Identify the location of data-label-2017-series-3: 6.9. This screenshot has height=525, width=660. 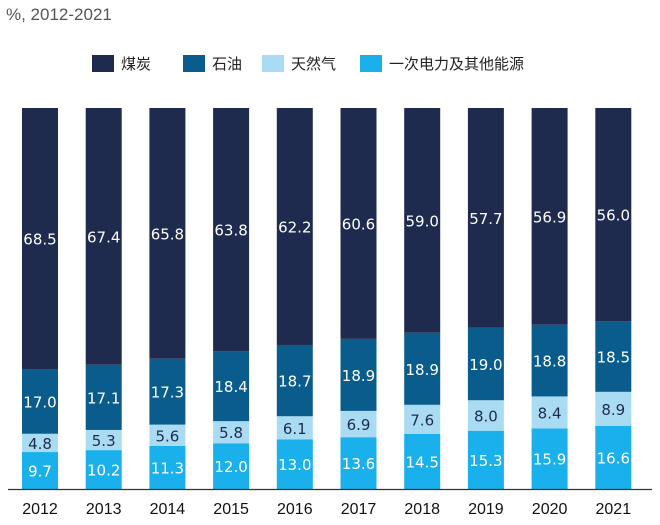
(359, 425).